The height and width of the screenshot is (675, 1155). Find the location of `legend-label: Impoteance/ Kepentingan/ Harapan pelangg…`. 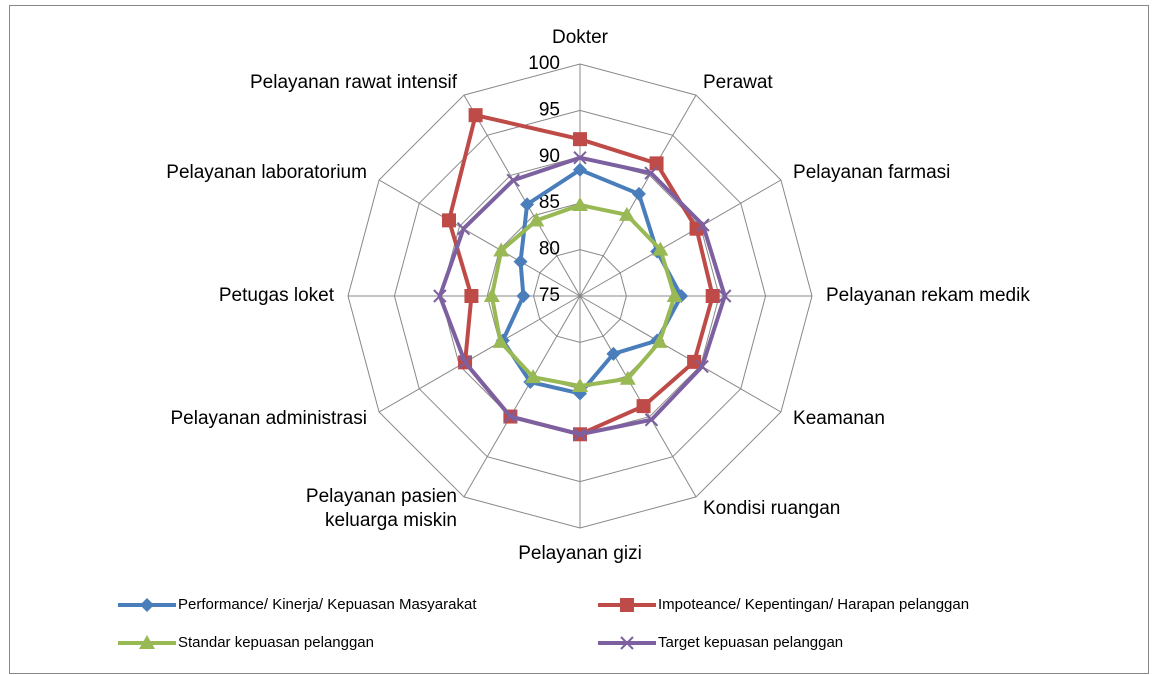

legend-label: Impoteance/ Kepentingan/ Harapan pelangg… is located at coordinates (813, 604).